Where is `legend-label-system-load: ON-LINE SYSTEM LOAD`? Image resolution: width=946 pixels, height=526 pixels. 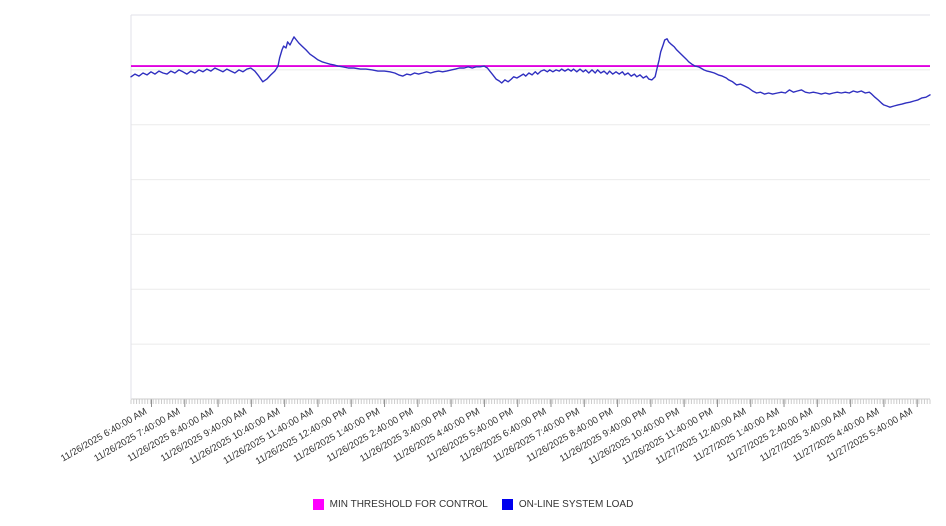
legend-label-system-load: ON-LINE SYSTEM LOAD is located at coordinates (576, 504).